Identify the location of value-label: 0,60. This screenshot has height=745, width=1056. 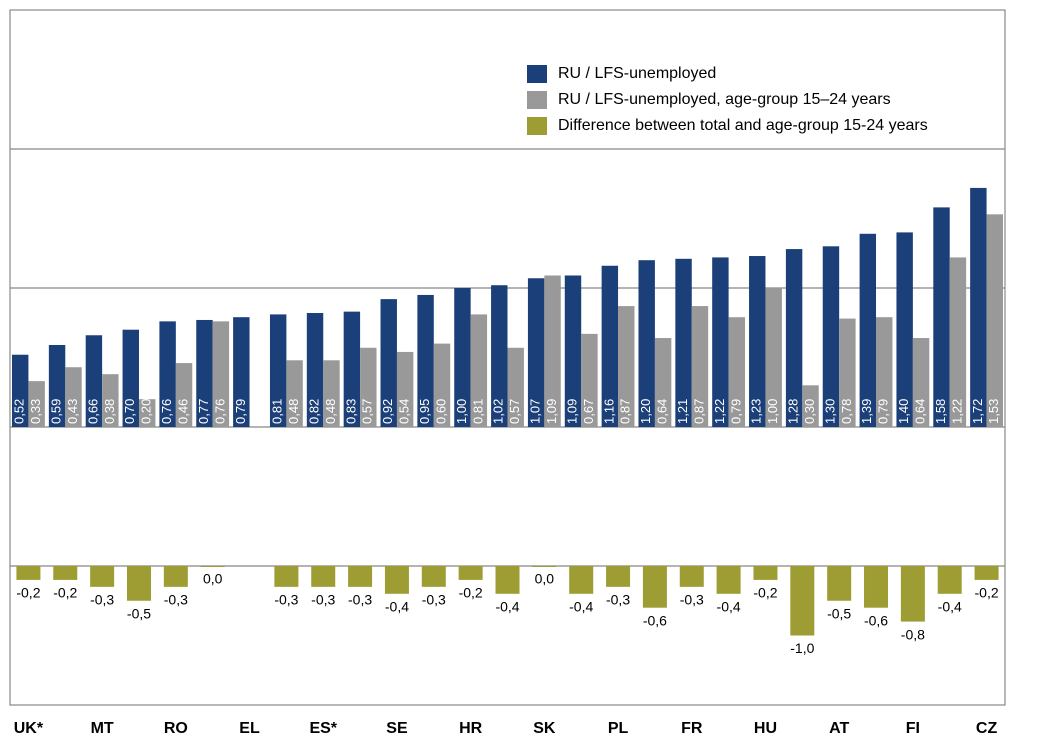
(440, 411).